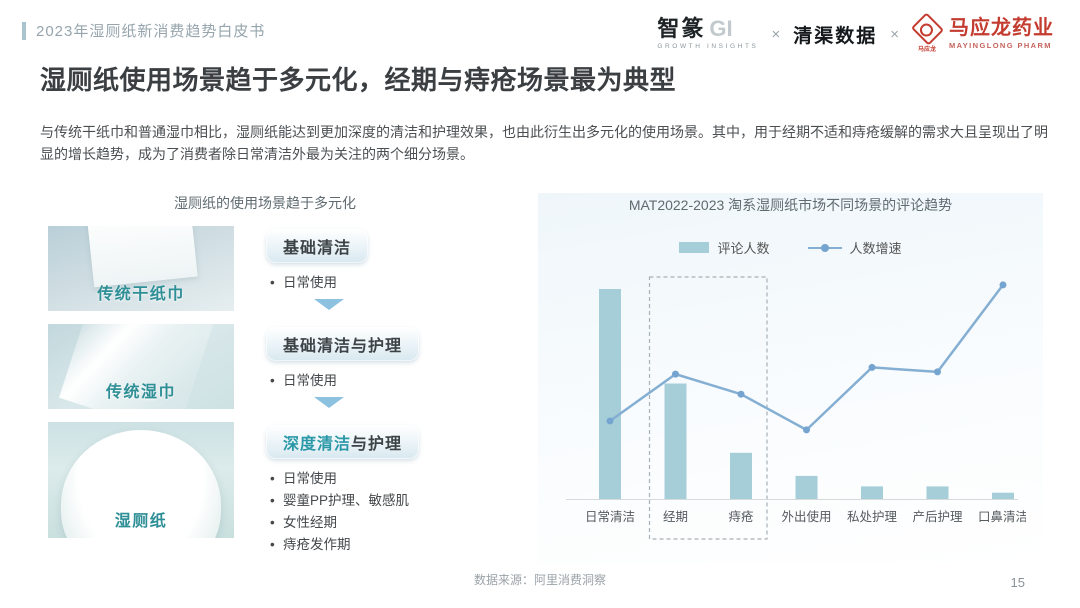  What do you see at coordinates (1001, 516) in the screenshot?
I see `x-axis-label: 口鼻清洁` at bounding box center [1001, 516].